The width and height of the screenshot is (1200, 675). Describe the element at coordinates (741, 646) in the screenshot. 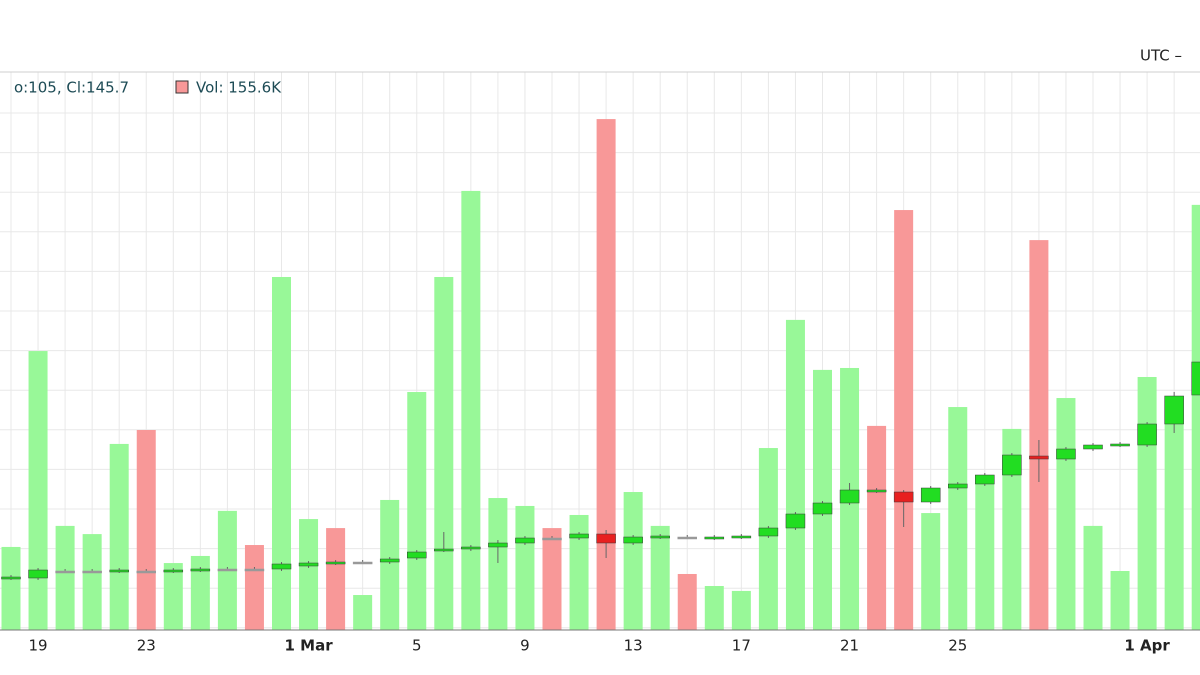

I see `x-tick-label: 17` at that location.